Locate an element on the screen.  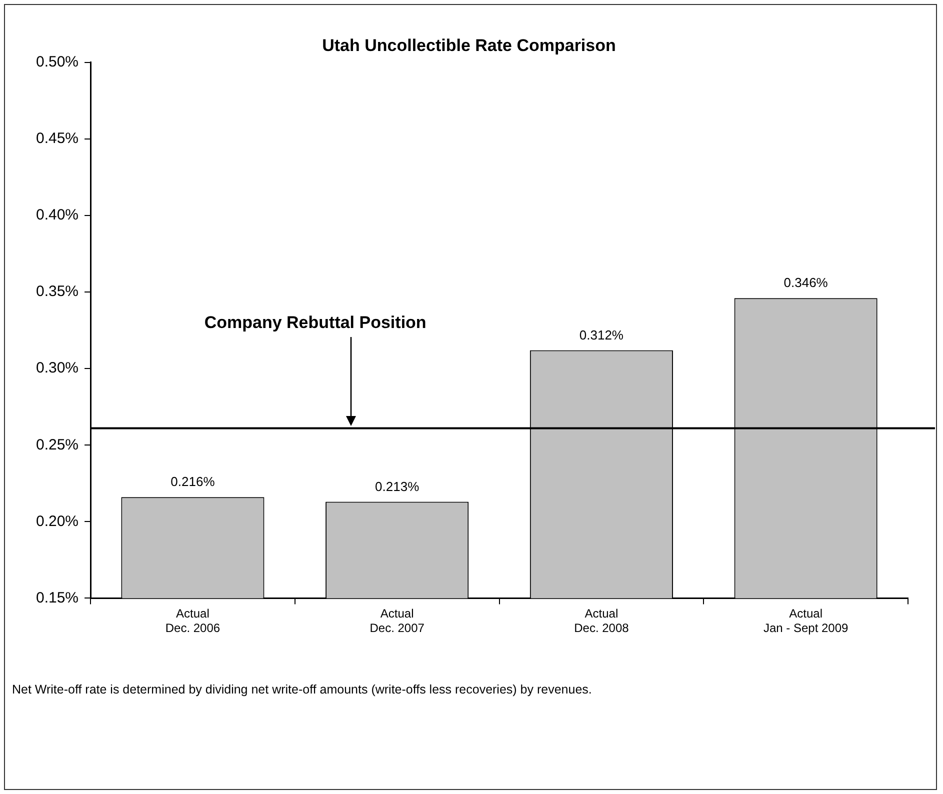
y-tick-label: 0.40% is located at coordinates (57, 215).